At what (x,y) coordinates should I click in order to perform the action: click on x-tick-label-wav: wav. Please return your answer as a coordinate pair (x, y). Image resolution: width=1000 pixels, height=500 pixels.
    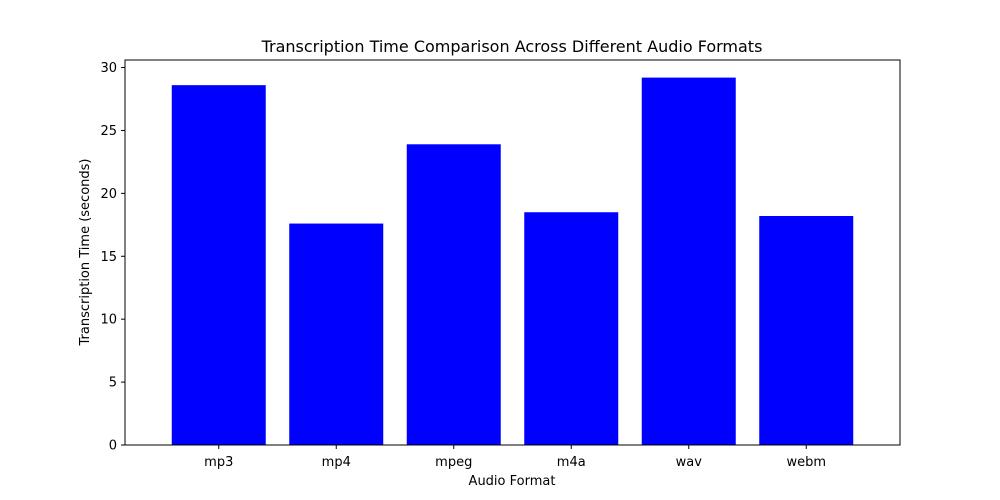
    Looking at the image, I should click on (689, 462).